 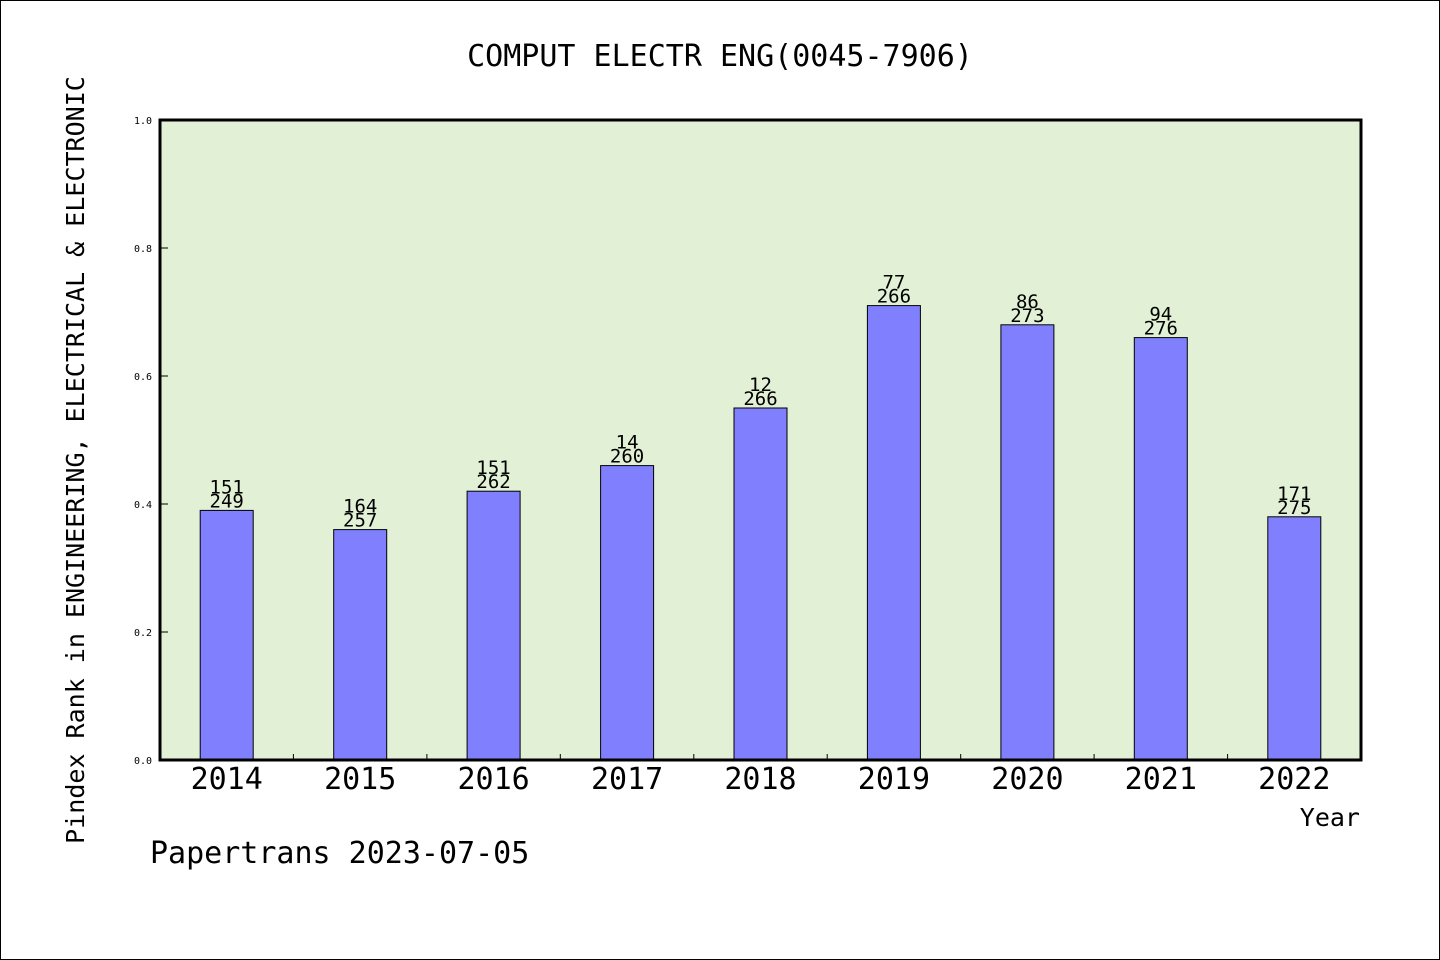 I want to click on bar-total-label: 257, so click(x=360, y=521).